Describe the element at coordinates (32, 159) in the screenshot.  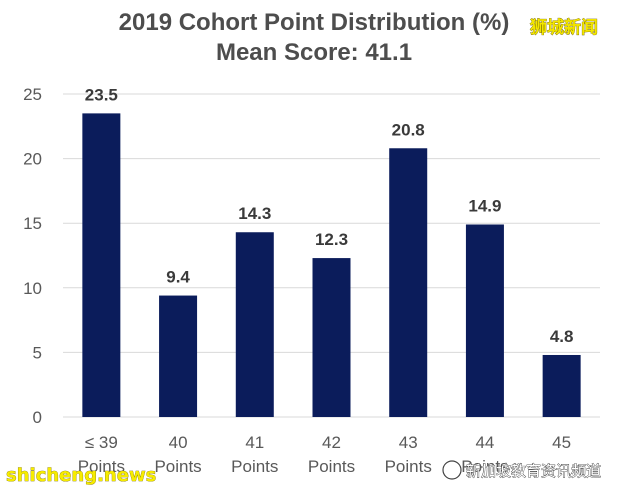
I see `y-tick-label: 20` at that location.